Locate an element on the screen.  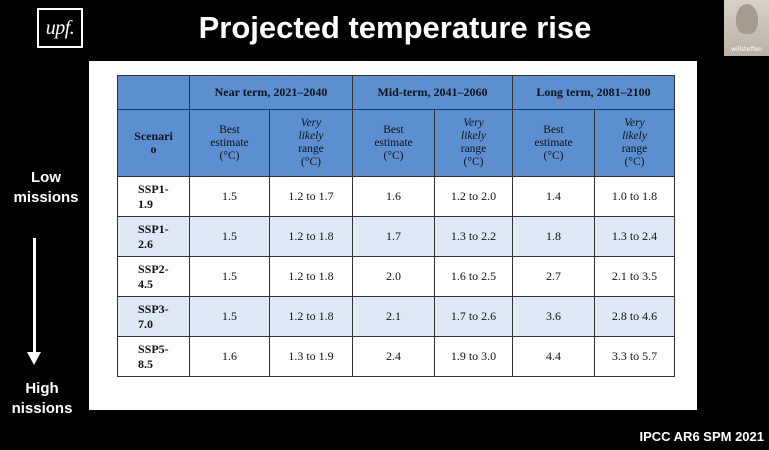
value-cell: 1.8 is located at coordinates (554, 236).